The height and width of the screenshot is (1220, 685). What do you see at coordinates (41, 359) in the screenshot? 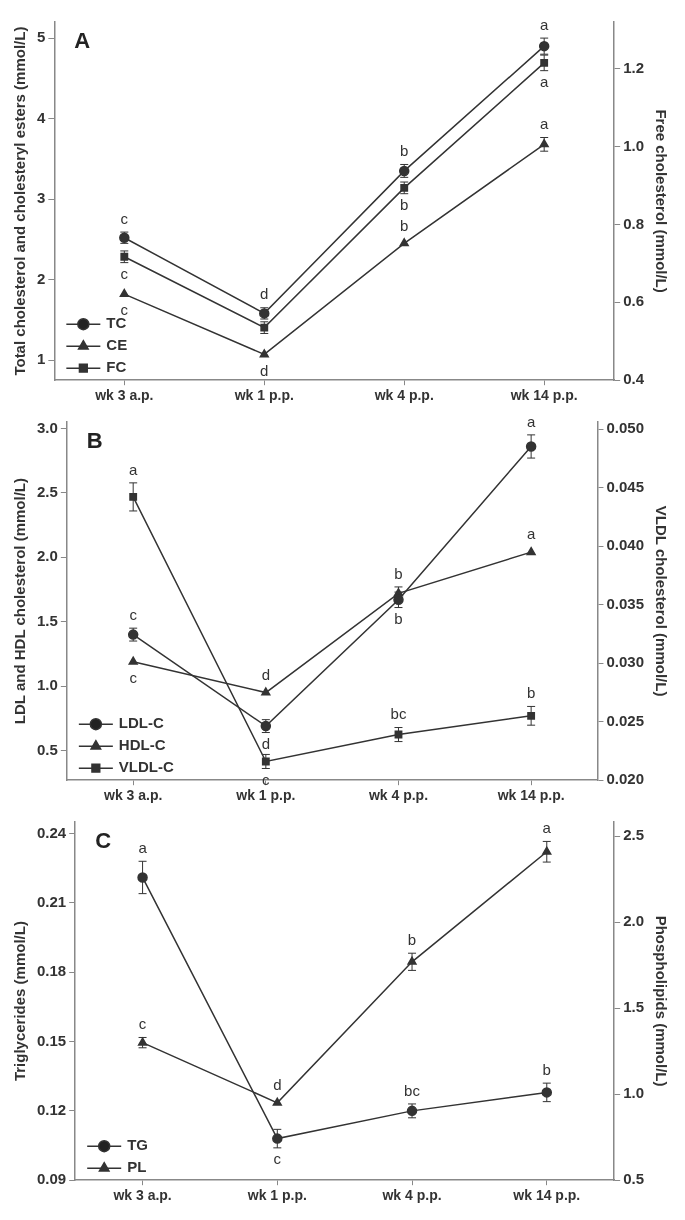
I see `y-tick-label: 1` at bounding box center [41, 359].